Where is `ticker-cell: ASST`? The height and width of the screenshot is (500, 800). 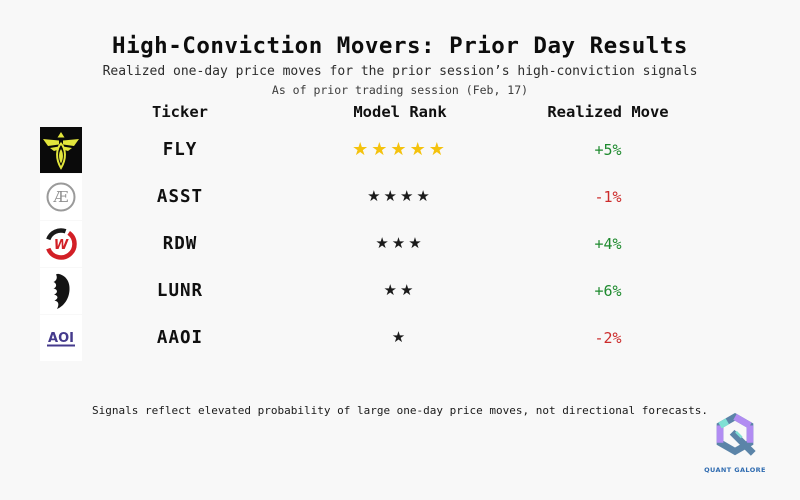
ticker-cell: ASST is located at coordinates (180, 196).